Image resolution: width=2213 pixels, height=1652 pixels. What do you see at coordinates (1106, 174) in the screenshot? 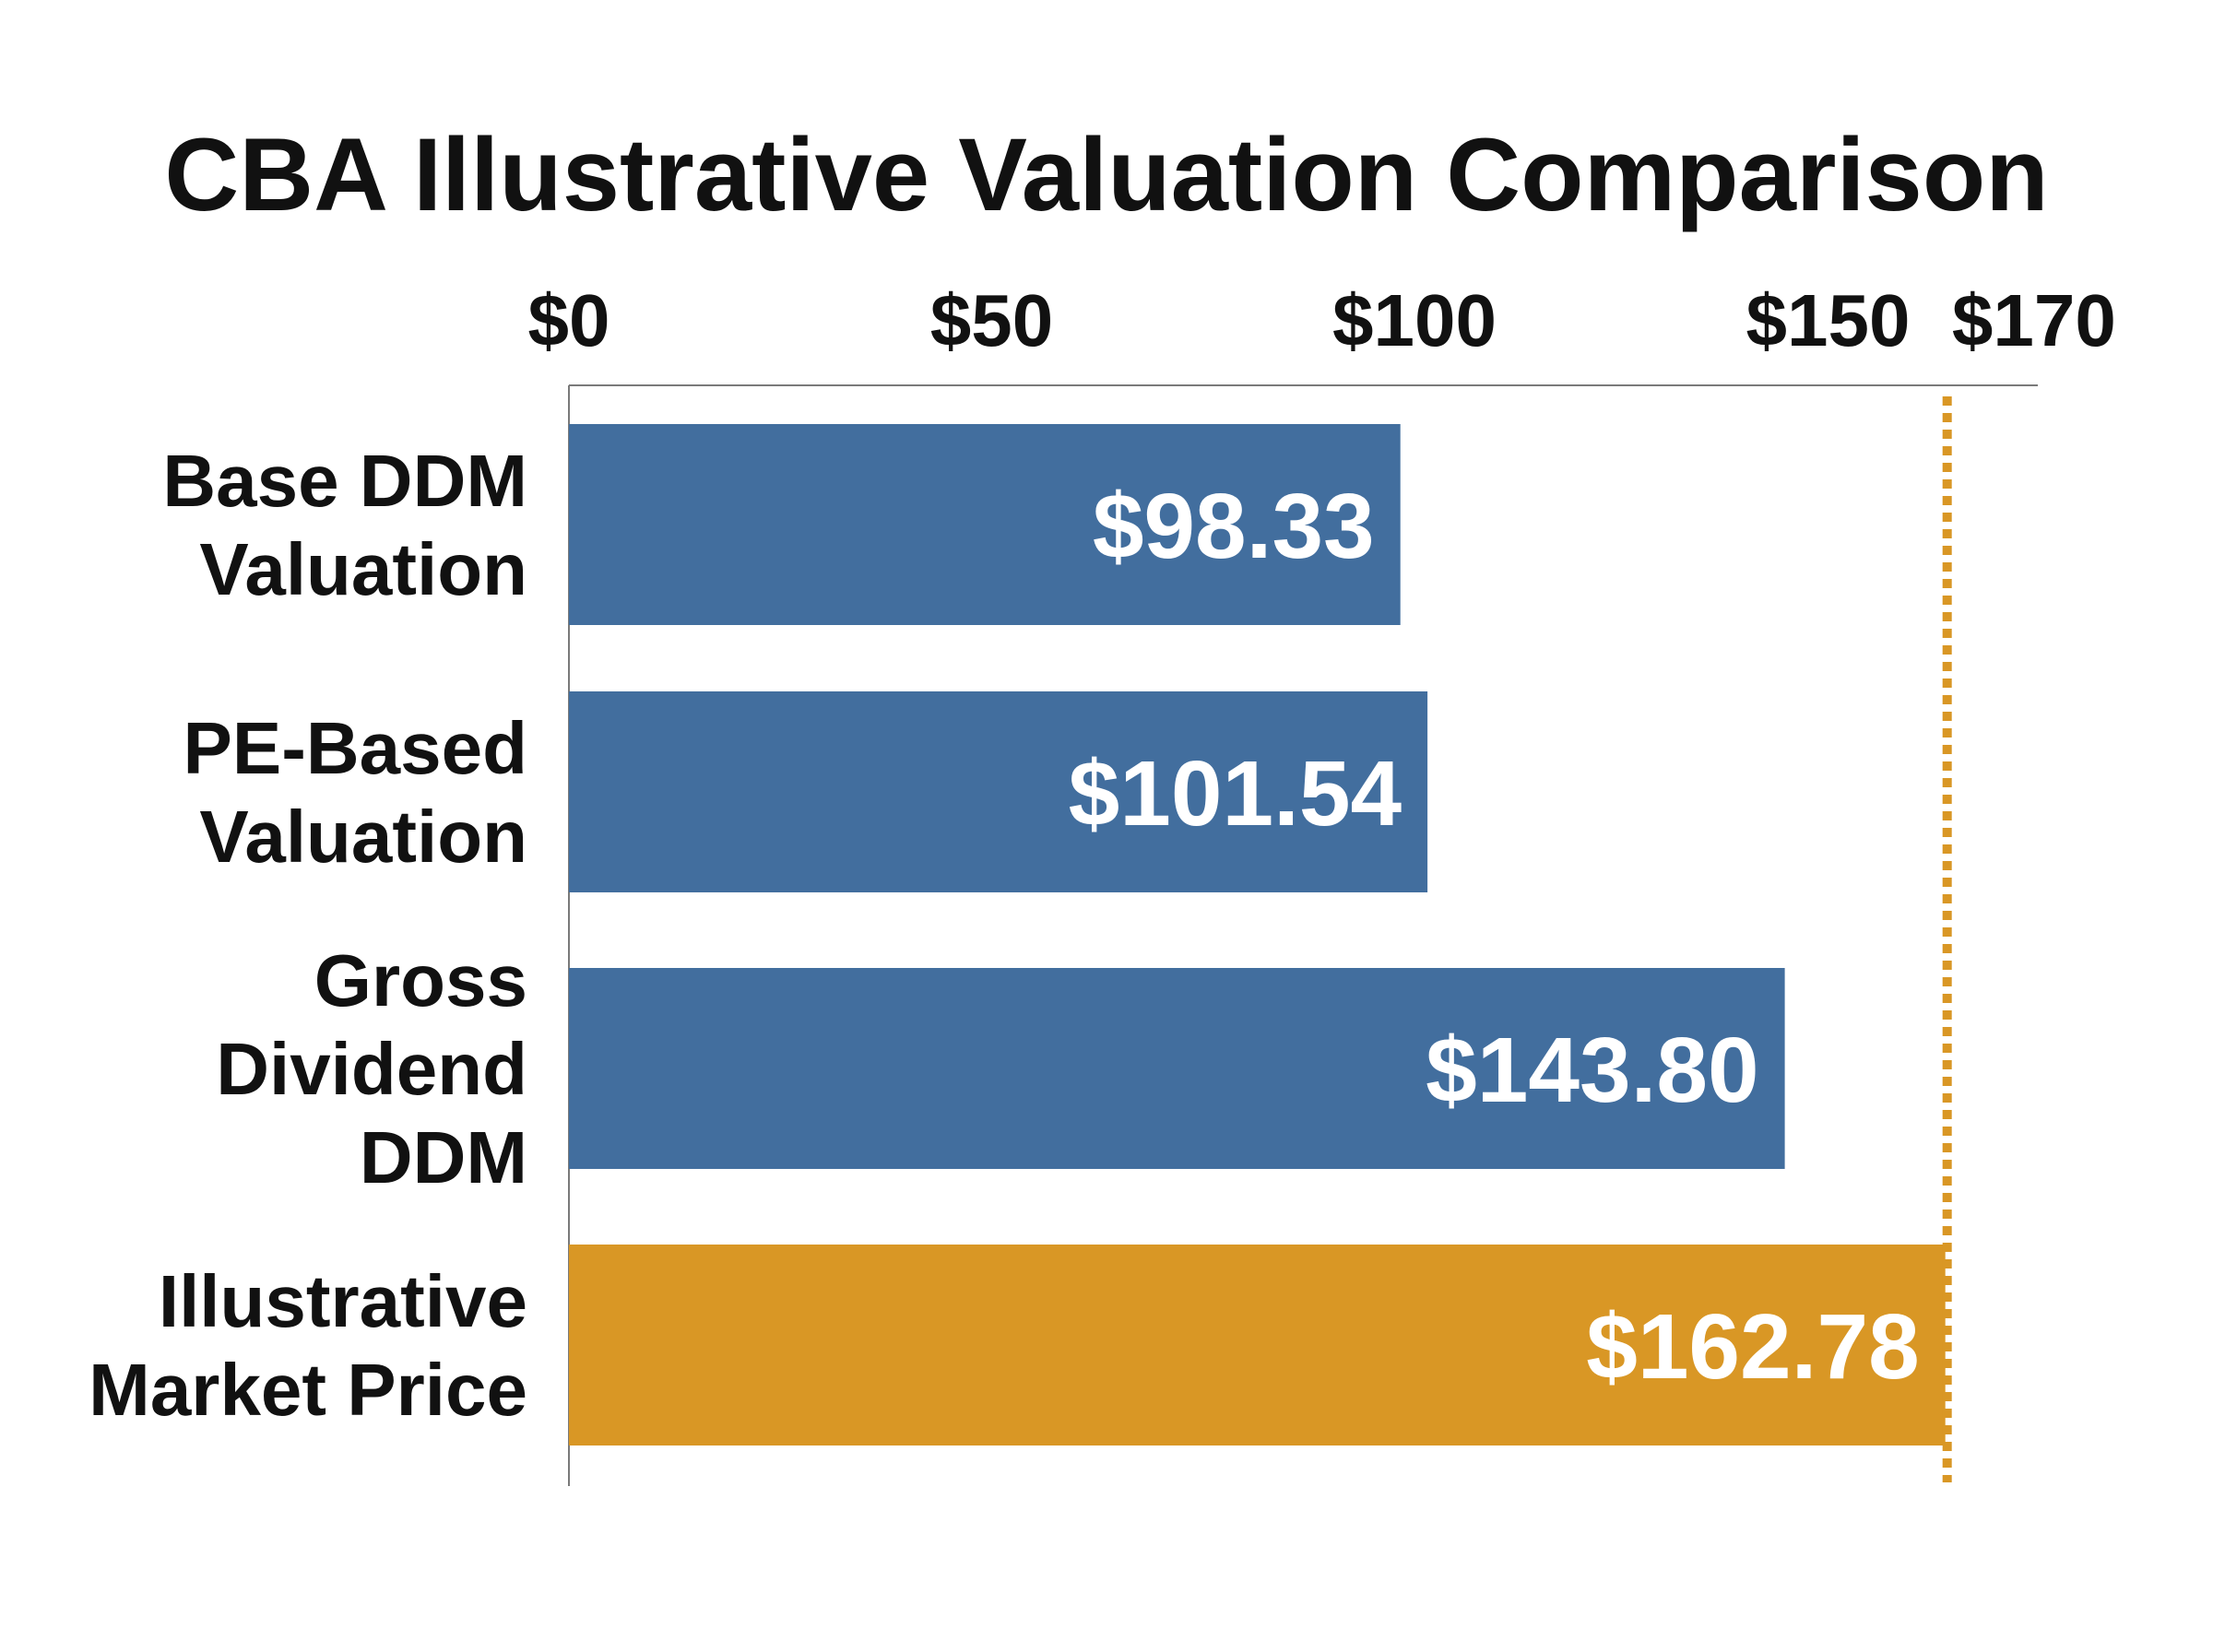
I see `chart-title: CBA Illustrative Valuation Comparison` at bounding box center [1106, 174].